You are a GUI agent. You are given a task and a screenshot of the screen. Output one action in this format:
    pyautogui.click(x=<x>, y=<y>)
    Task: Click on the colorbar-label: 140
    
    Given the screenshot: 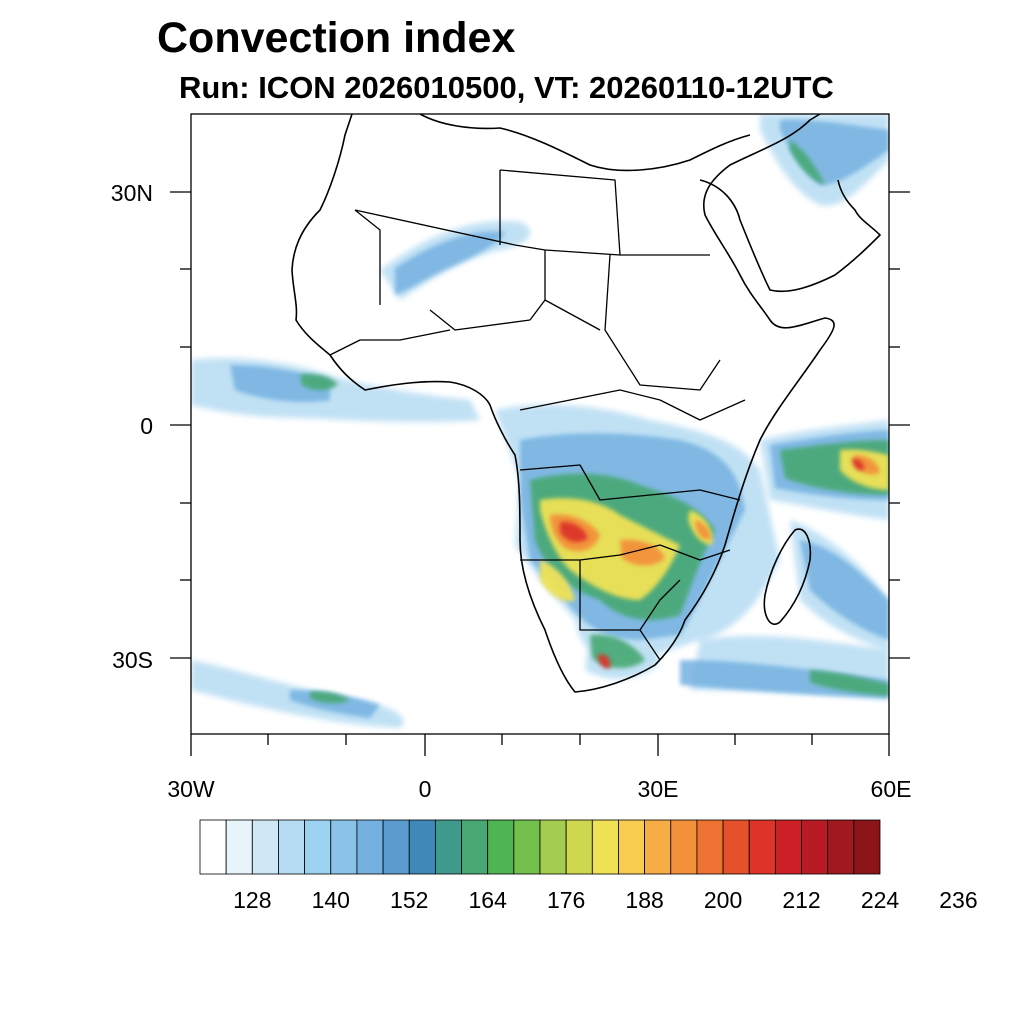 What is the action you would take?
    pyautogui.click(x=330, y=900)
    